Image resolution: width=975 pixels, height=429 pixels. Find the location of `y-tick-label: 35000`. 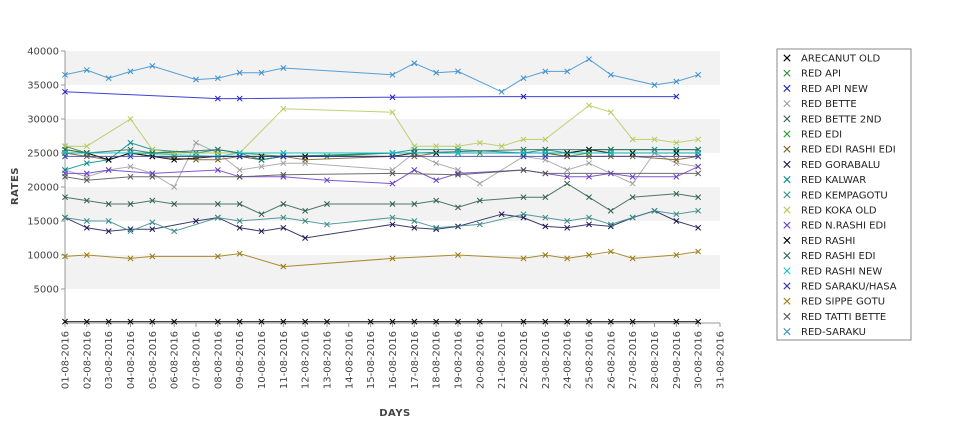

y-tick-label: 35000 is located at coordinates (43, 86).